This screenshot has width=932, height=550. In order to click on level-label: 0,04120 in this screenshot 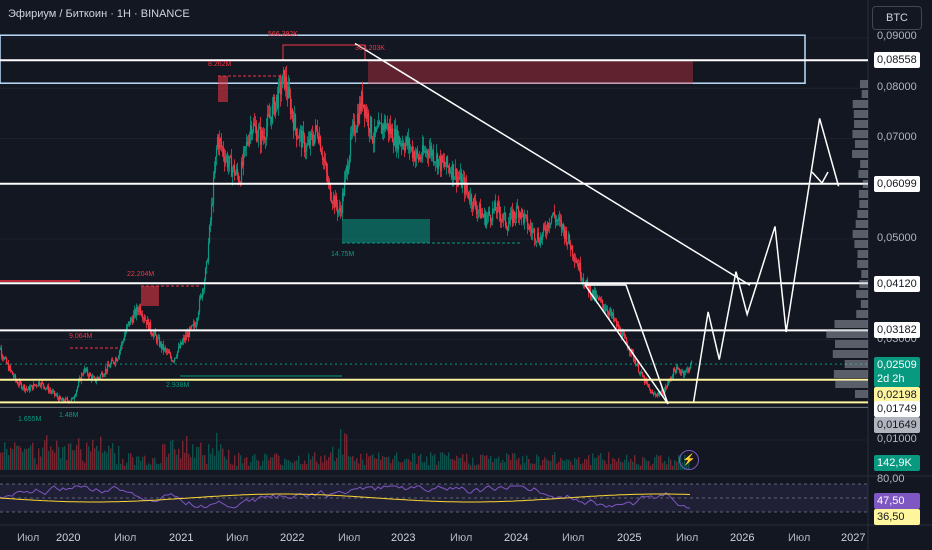, I will do `click(897, 284)`.